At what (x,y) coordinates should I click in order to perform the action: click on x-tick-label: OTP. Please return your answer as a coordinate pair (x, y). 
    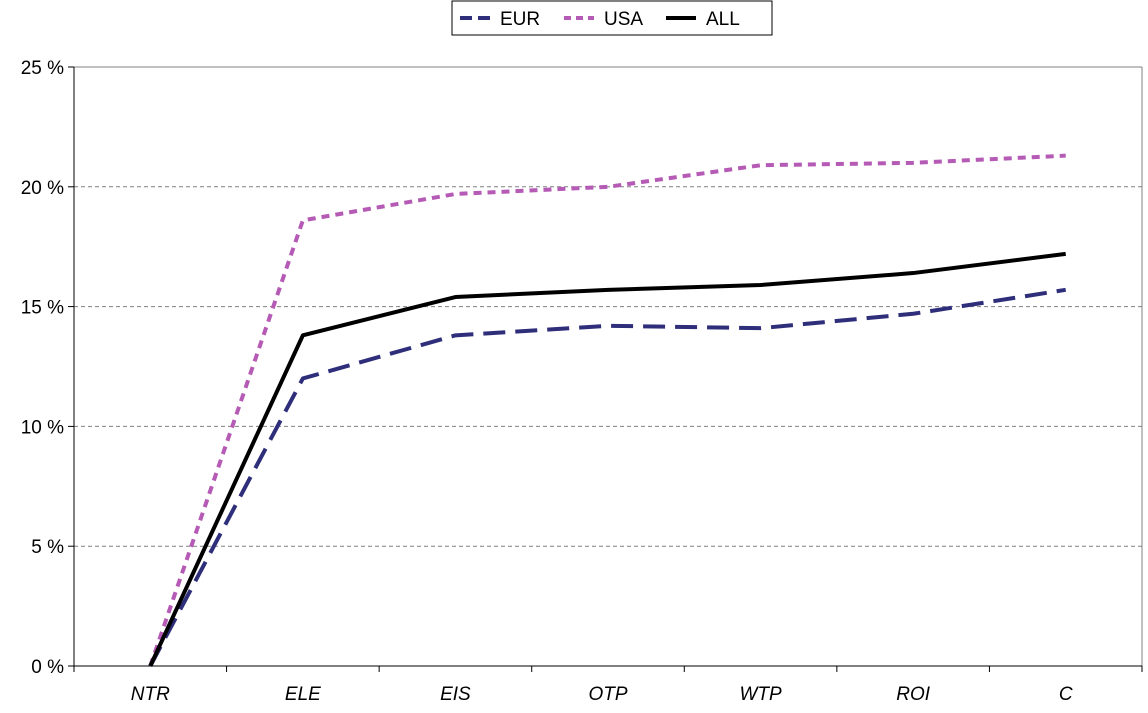
    Looking at the image, I should click on (607, 694).